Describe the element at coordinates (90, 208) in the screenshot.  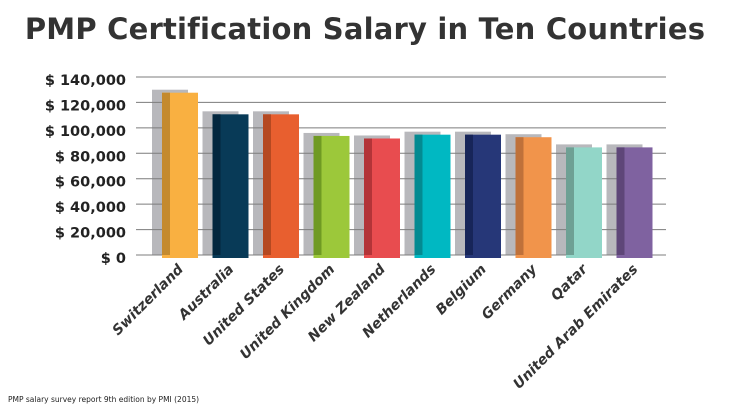
I see `y-tick-label: $ 40,000` at that location.